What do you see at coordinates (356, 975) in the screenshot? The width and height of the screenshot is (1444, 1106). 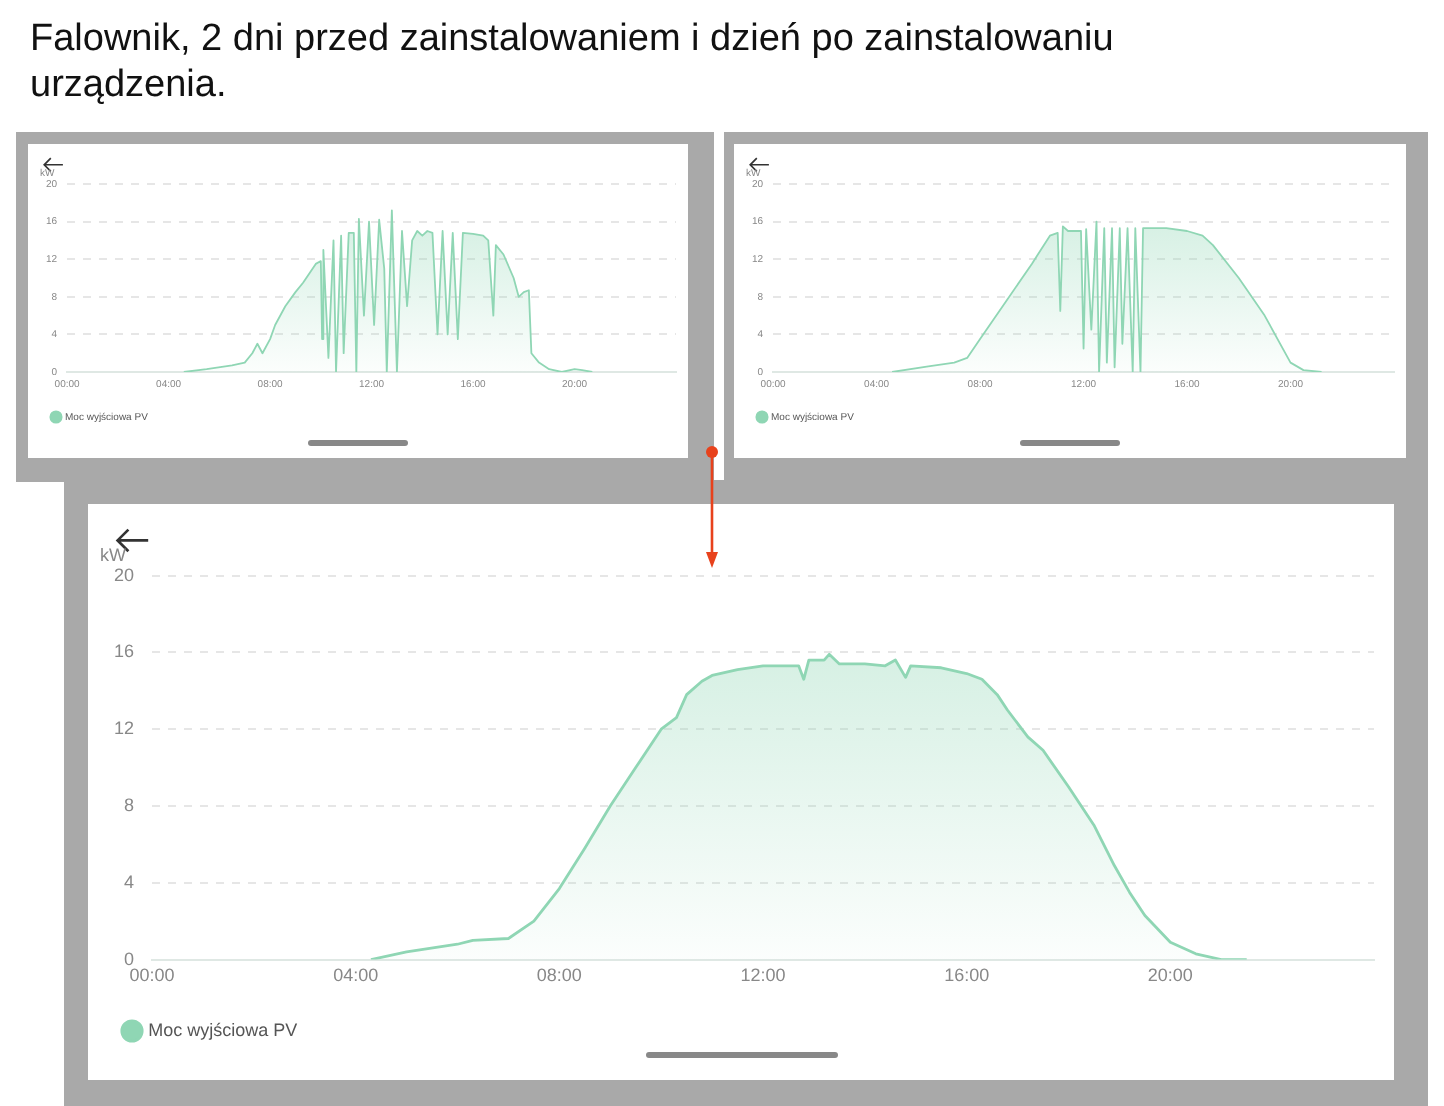 I see `x-tick-label: 04:00` at bounding box center [356, 975].